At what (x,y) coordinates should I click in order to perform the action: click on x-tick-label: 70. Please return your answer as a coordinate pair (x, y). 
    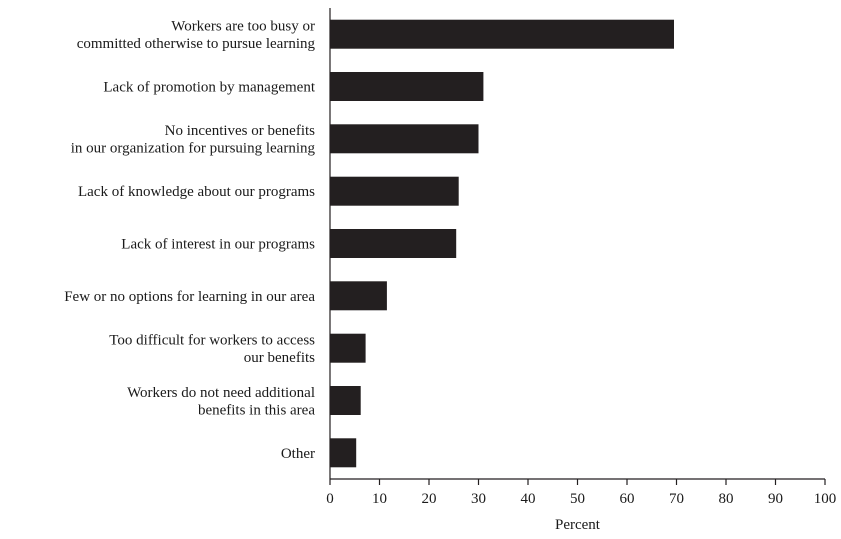
    Looking at the image, I should click on (676, 499).